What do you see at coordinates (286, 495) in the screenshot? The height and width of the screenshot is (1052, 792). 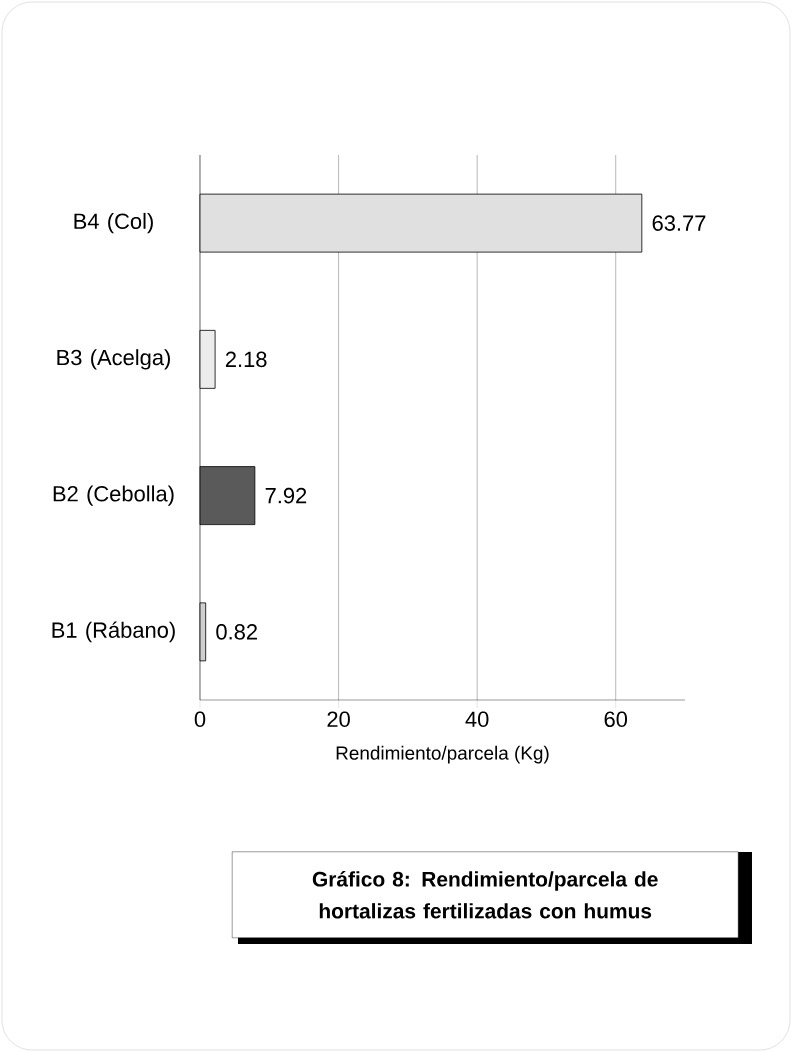 I see `data-label: 7.92` at bounding box center [286, 495].